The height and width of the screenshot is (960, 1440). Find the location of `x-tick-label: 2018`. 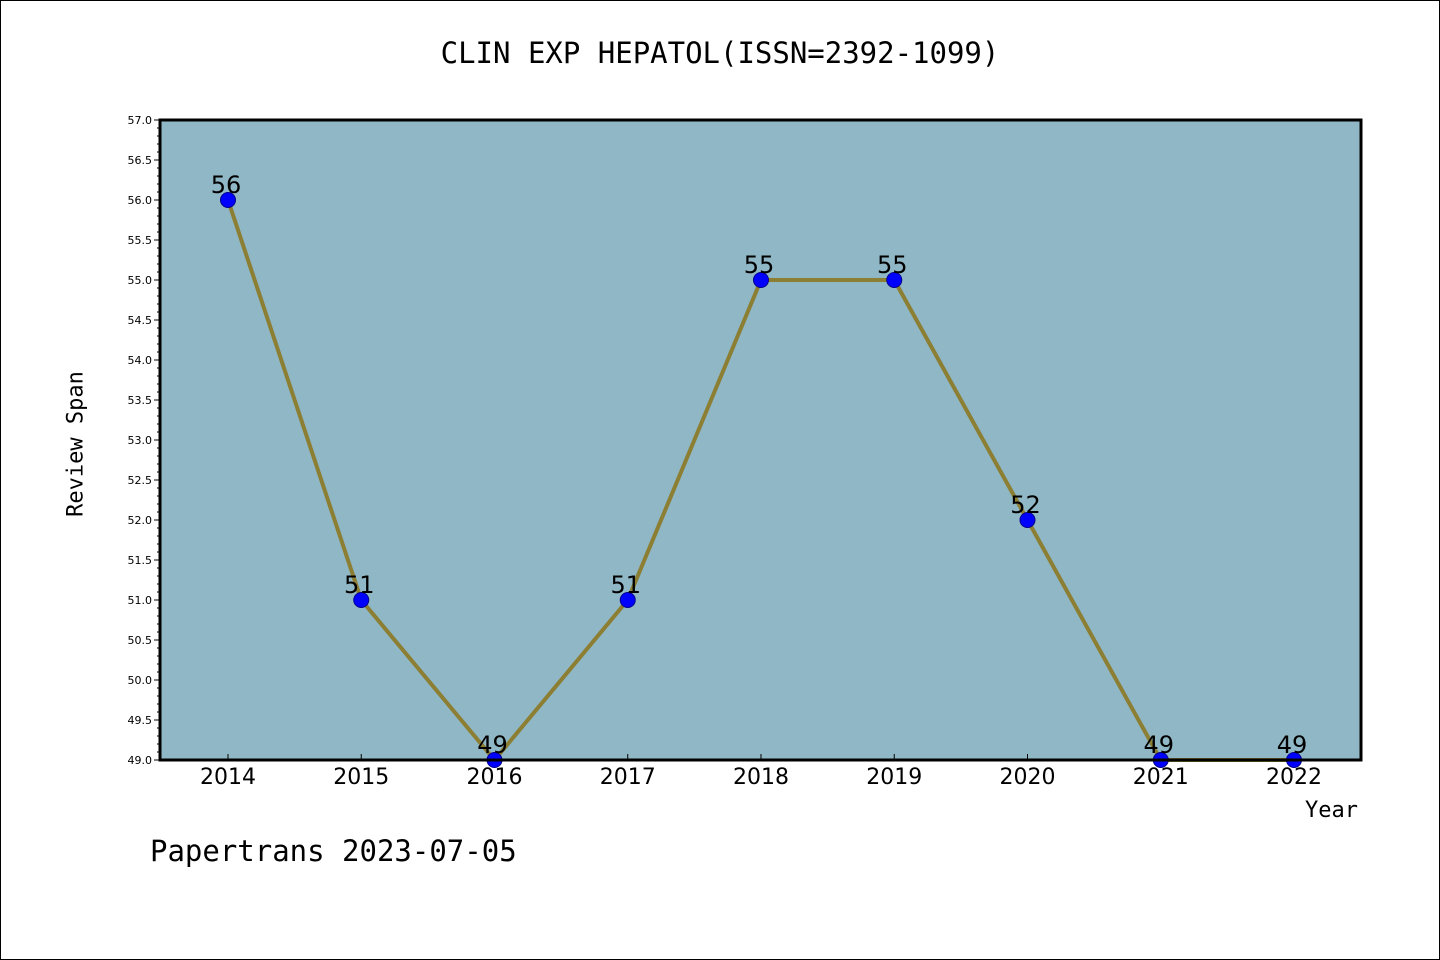

x-tick-label: 2018 is located at coordinates (761, 777).